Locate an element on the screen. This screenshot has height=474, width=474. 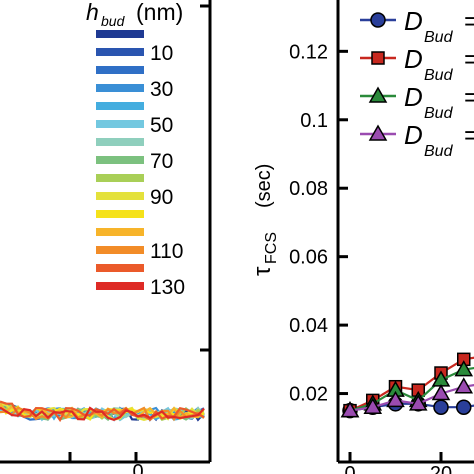
right-y-tick-label: 0.1 is located at coordinates (314, 121).